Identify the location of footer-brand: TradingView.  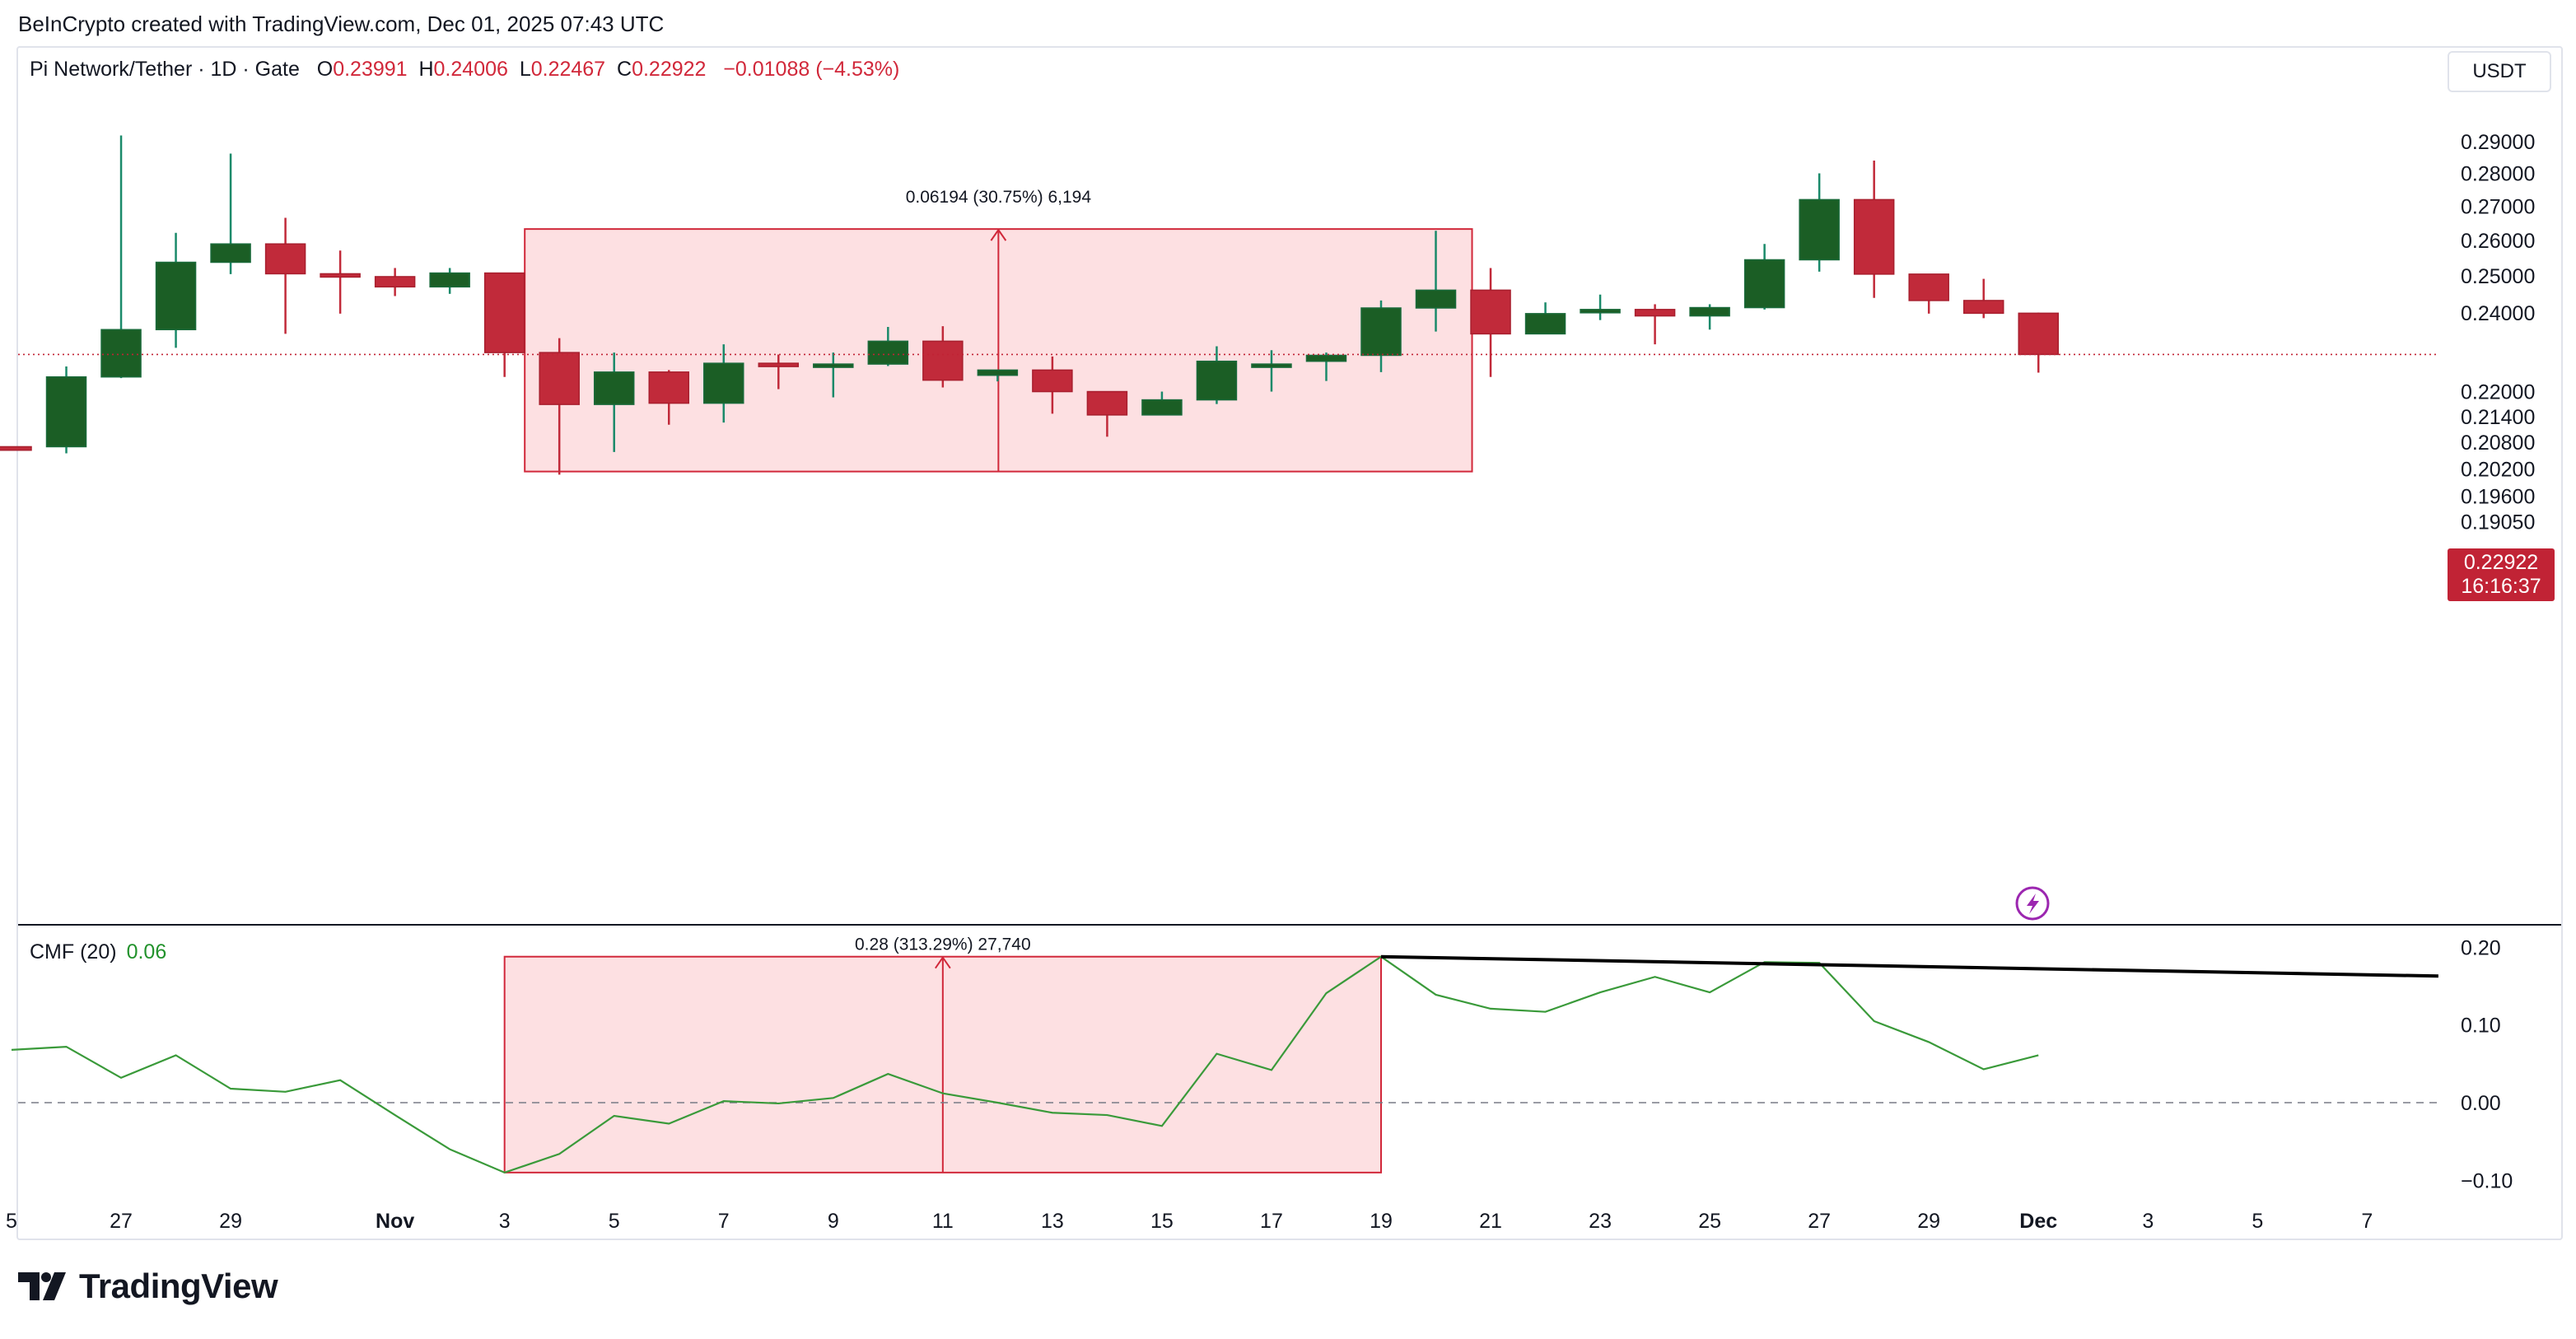
(178, 1286).